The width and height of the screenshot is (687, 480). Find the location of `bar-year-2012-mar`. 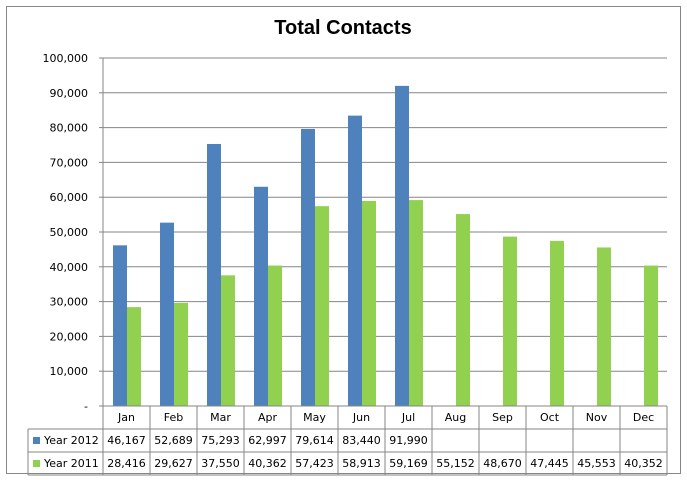

bar-year-2012-mar is located at coordinates (214, 275).